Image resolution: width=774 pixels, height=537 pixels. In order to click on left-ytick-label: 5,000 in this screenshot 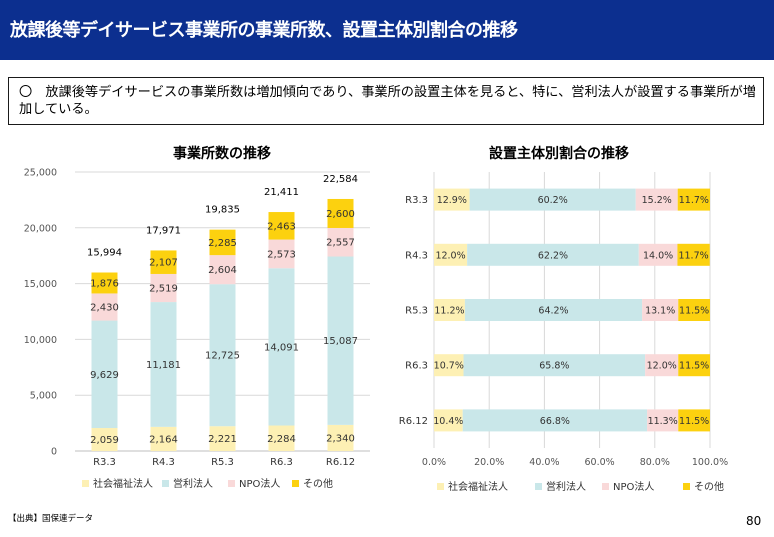, I will do `click(43, 396)`.